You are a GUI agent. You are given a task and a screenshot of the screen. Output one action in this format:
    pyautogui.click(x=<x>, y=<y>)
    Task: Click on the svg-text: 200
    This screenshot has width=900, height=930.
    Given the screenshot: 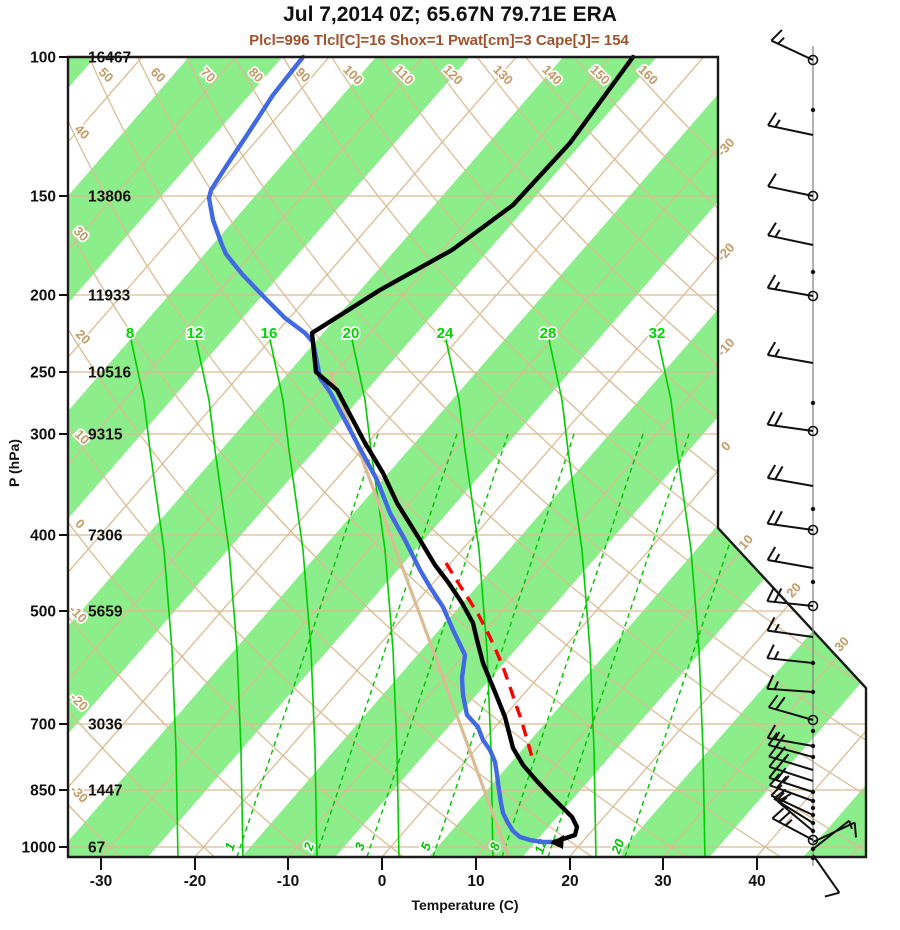 What is the action you would take?
    pyautogui.click(x=43, y=296)
    